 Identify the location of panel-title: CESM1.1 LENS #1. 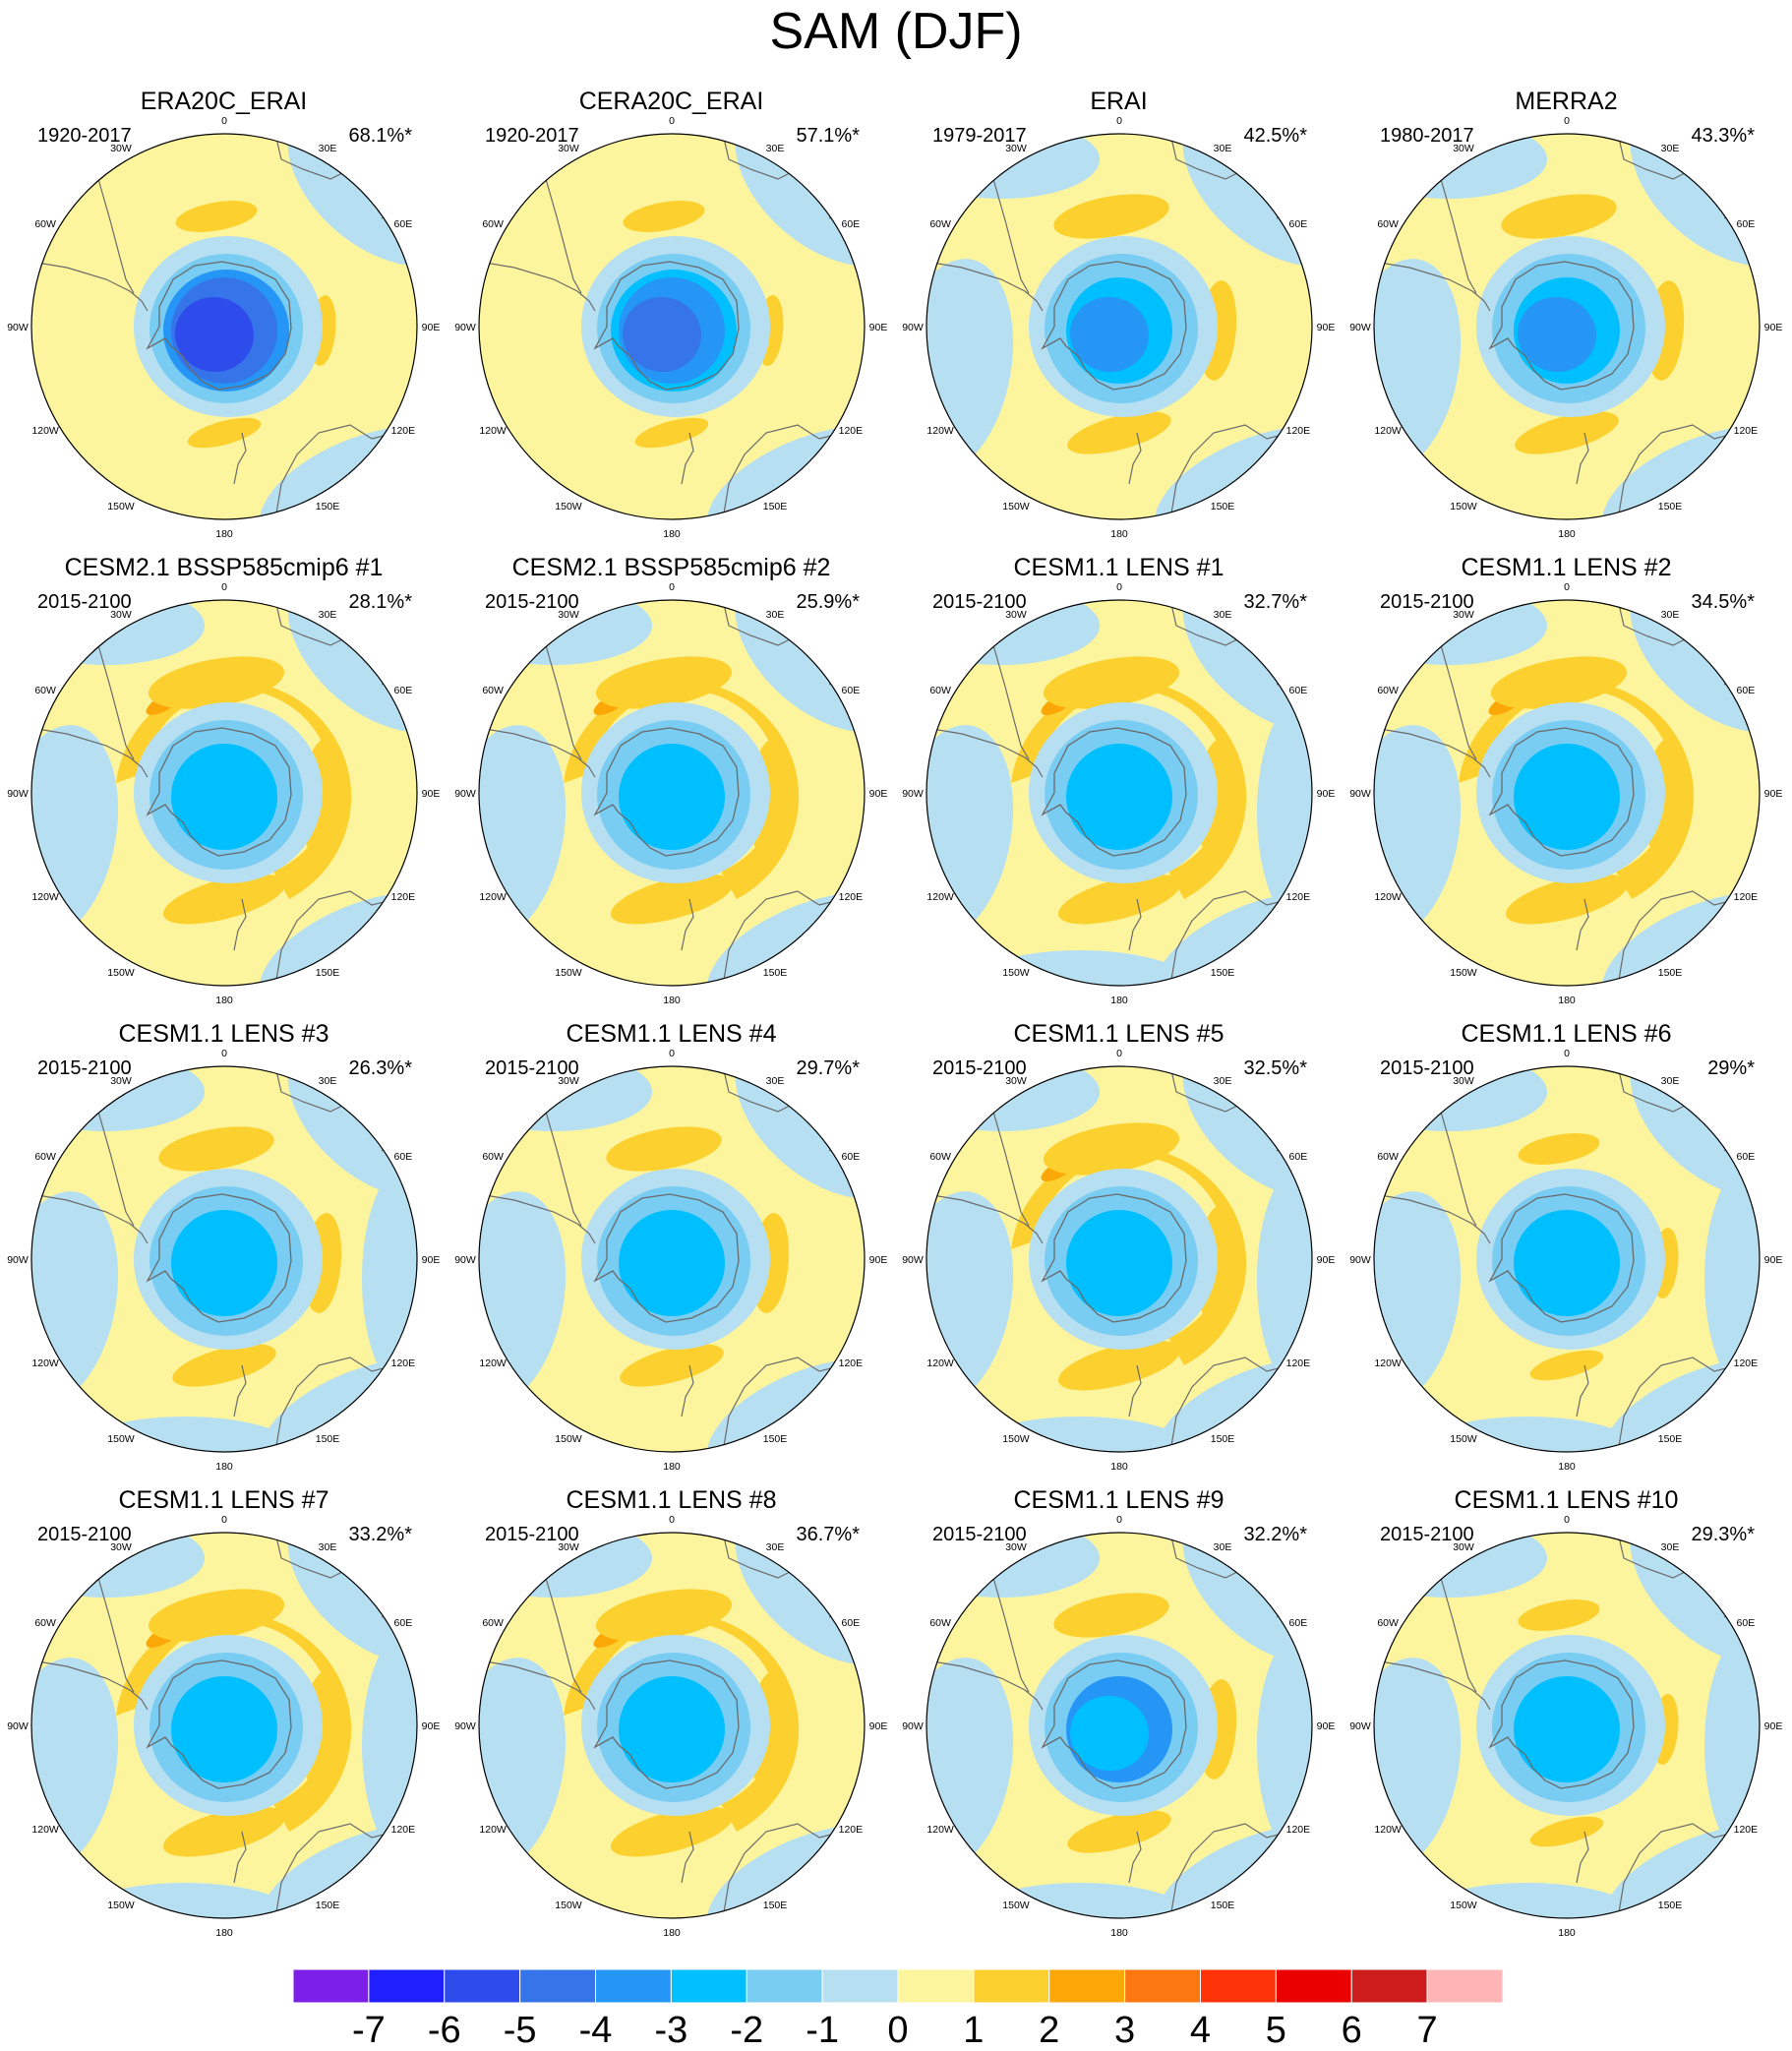
(1119, 568).